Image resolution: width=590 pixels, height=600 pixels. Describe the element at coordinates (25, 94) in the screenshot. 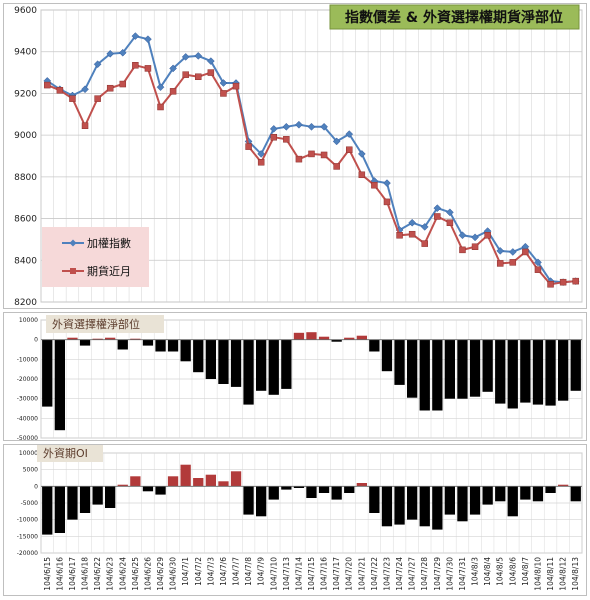

I see `y-tick-label: 9200` at that location.